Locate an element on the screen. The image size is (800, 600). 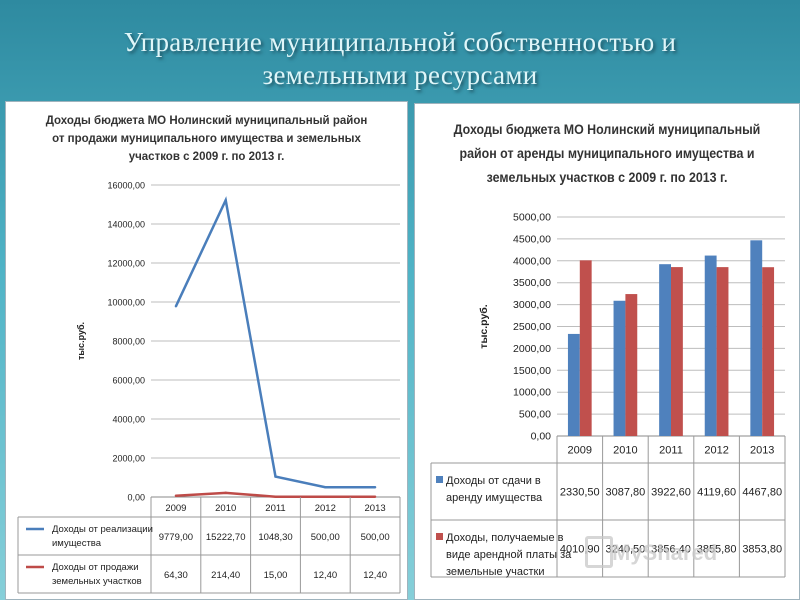
sales-chart-table-value: 214,40 is located at coordinates (225, 575).